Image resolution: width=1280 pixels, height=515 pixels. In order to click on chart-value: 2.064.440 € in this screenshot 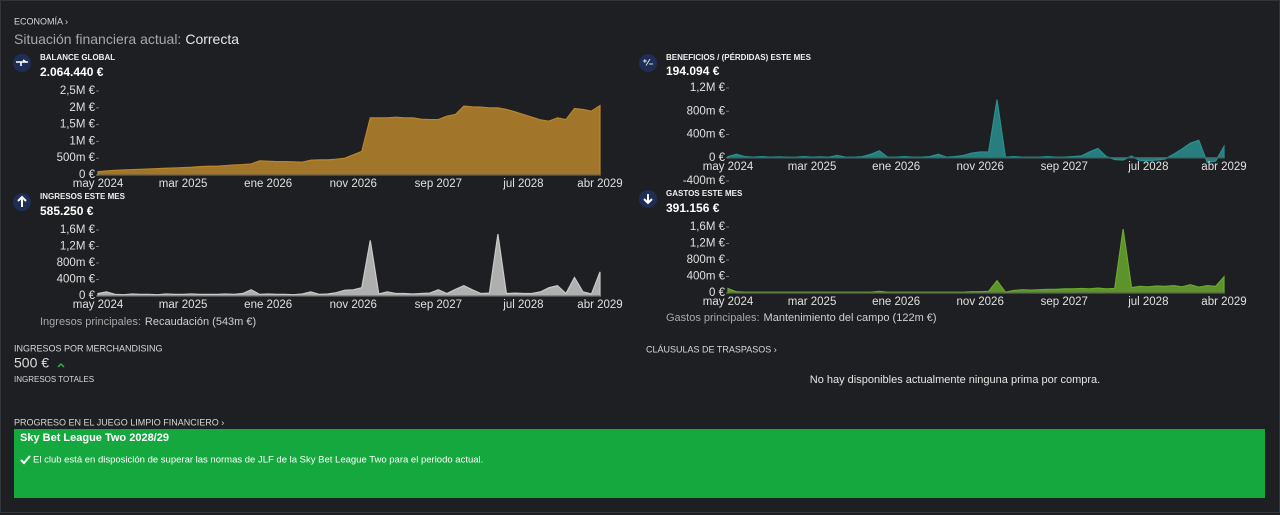, I will do `click(72, 72)`.